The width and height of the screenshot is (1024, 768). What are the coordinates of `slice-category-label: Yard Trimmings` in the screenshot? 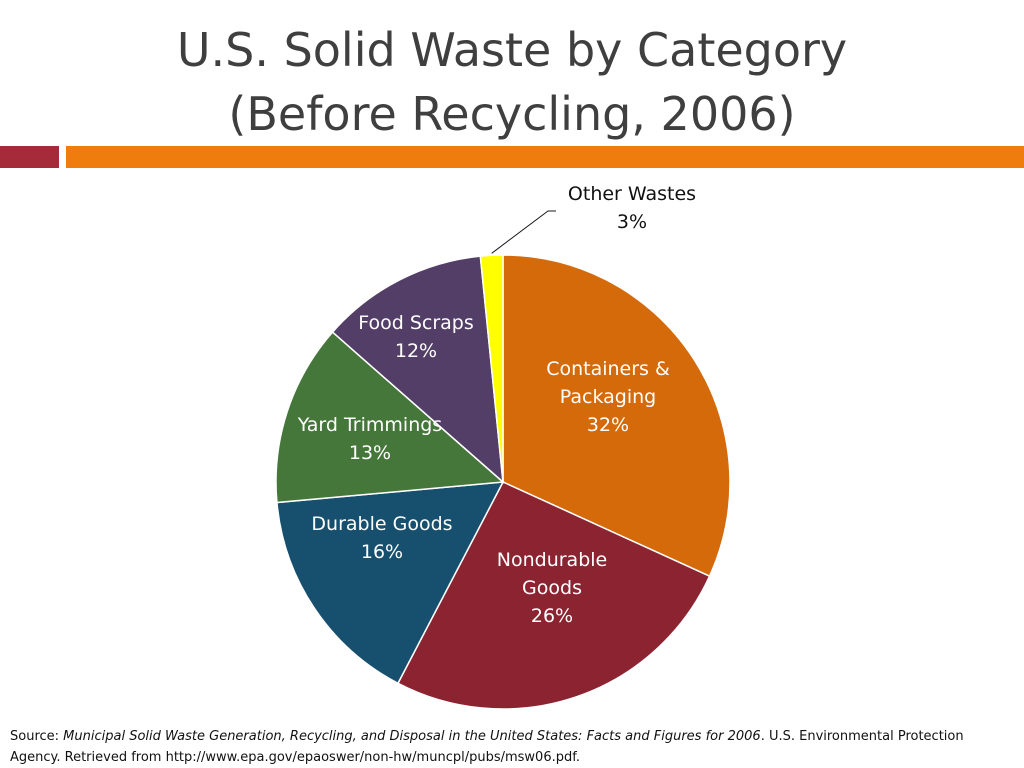 It's located at (369, 425).